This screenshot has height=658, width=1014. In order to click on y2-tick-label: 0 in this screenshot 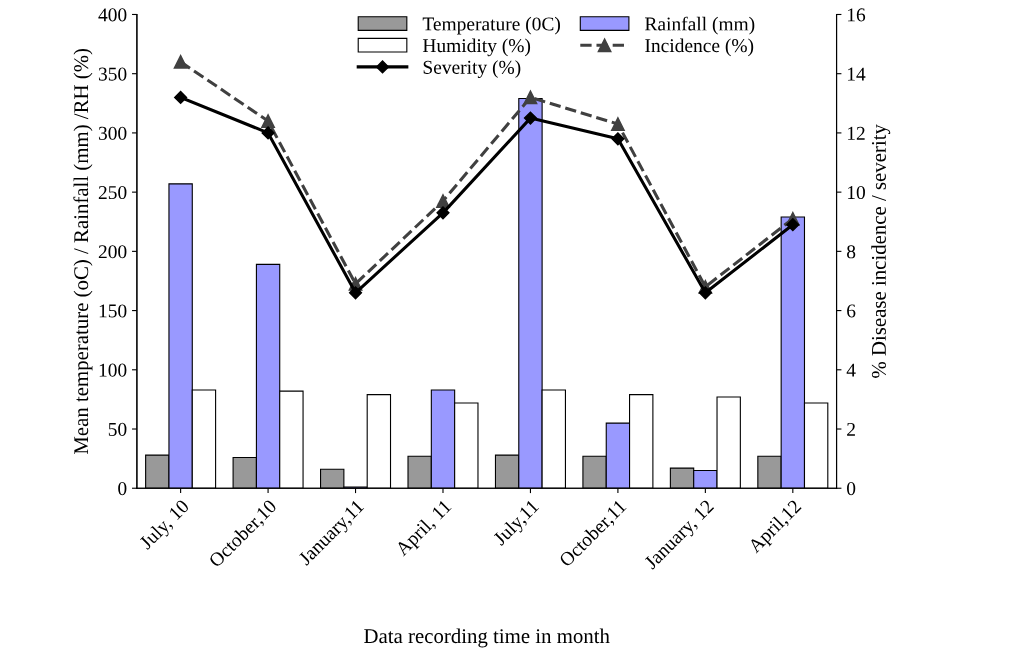, I will do `click(851, 489)`.